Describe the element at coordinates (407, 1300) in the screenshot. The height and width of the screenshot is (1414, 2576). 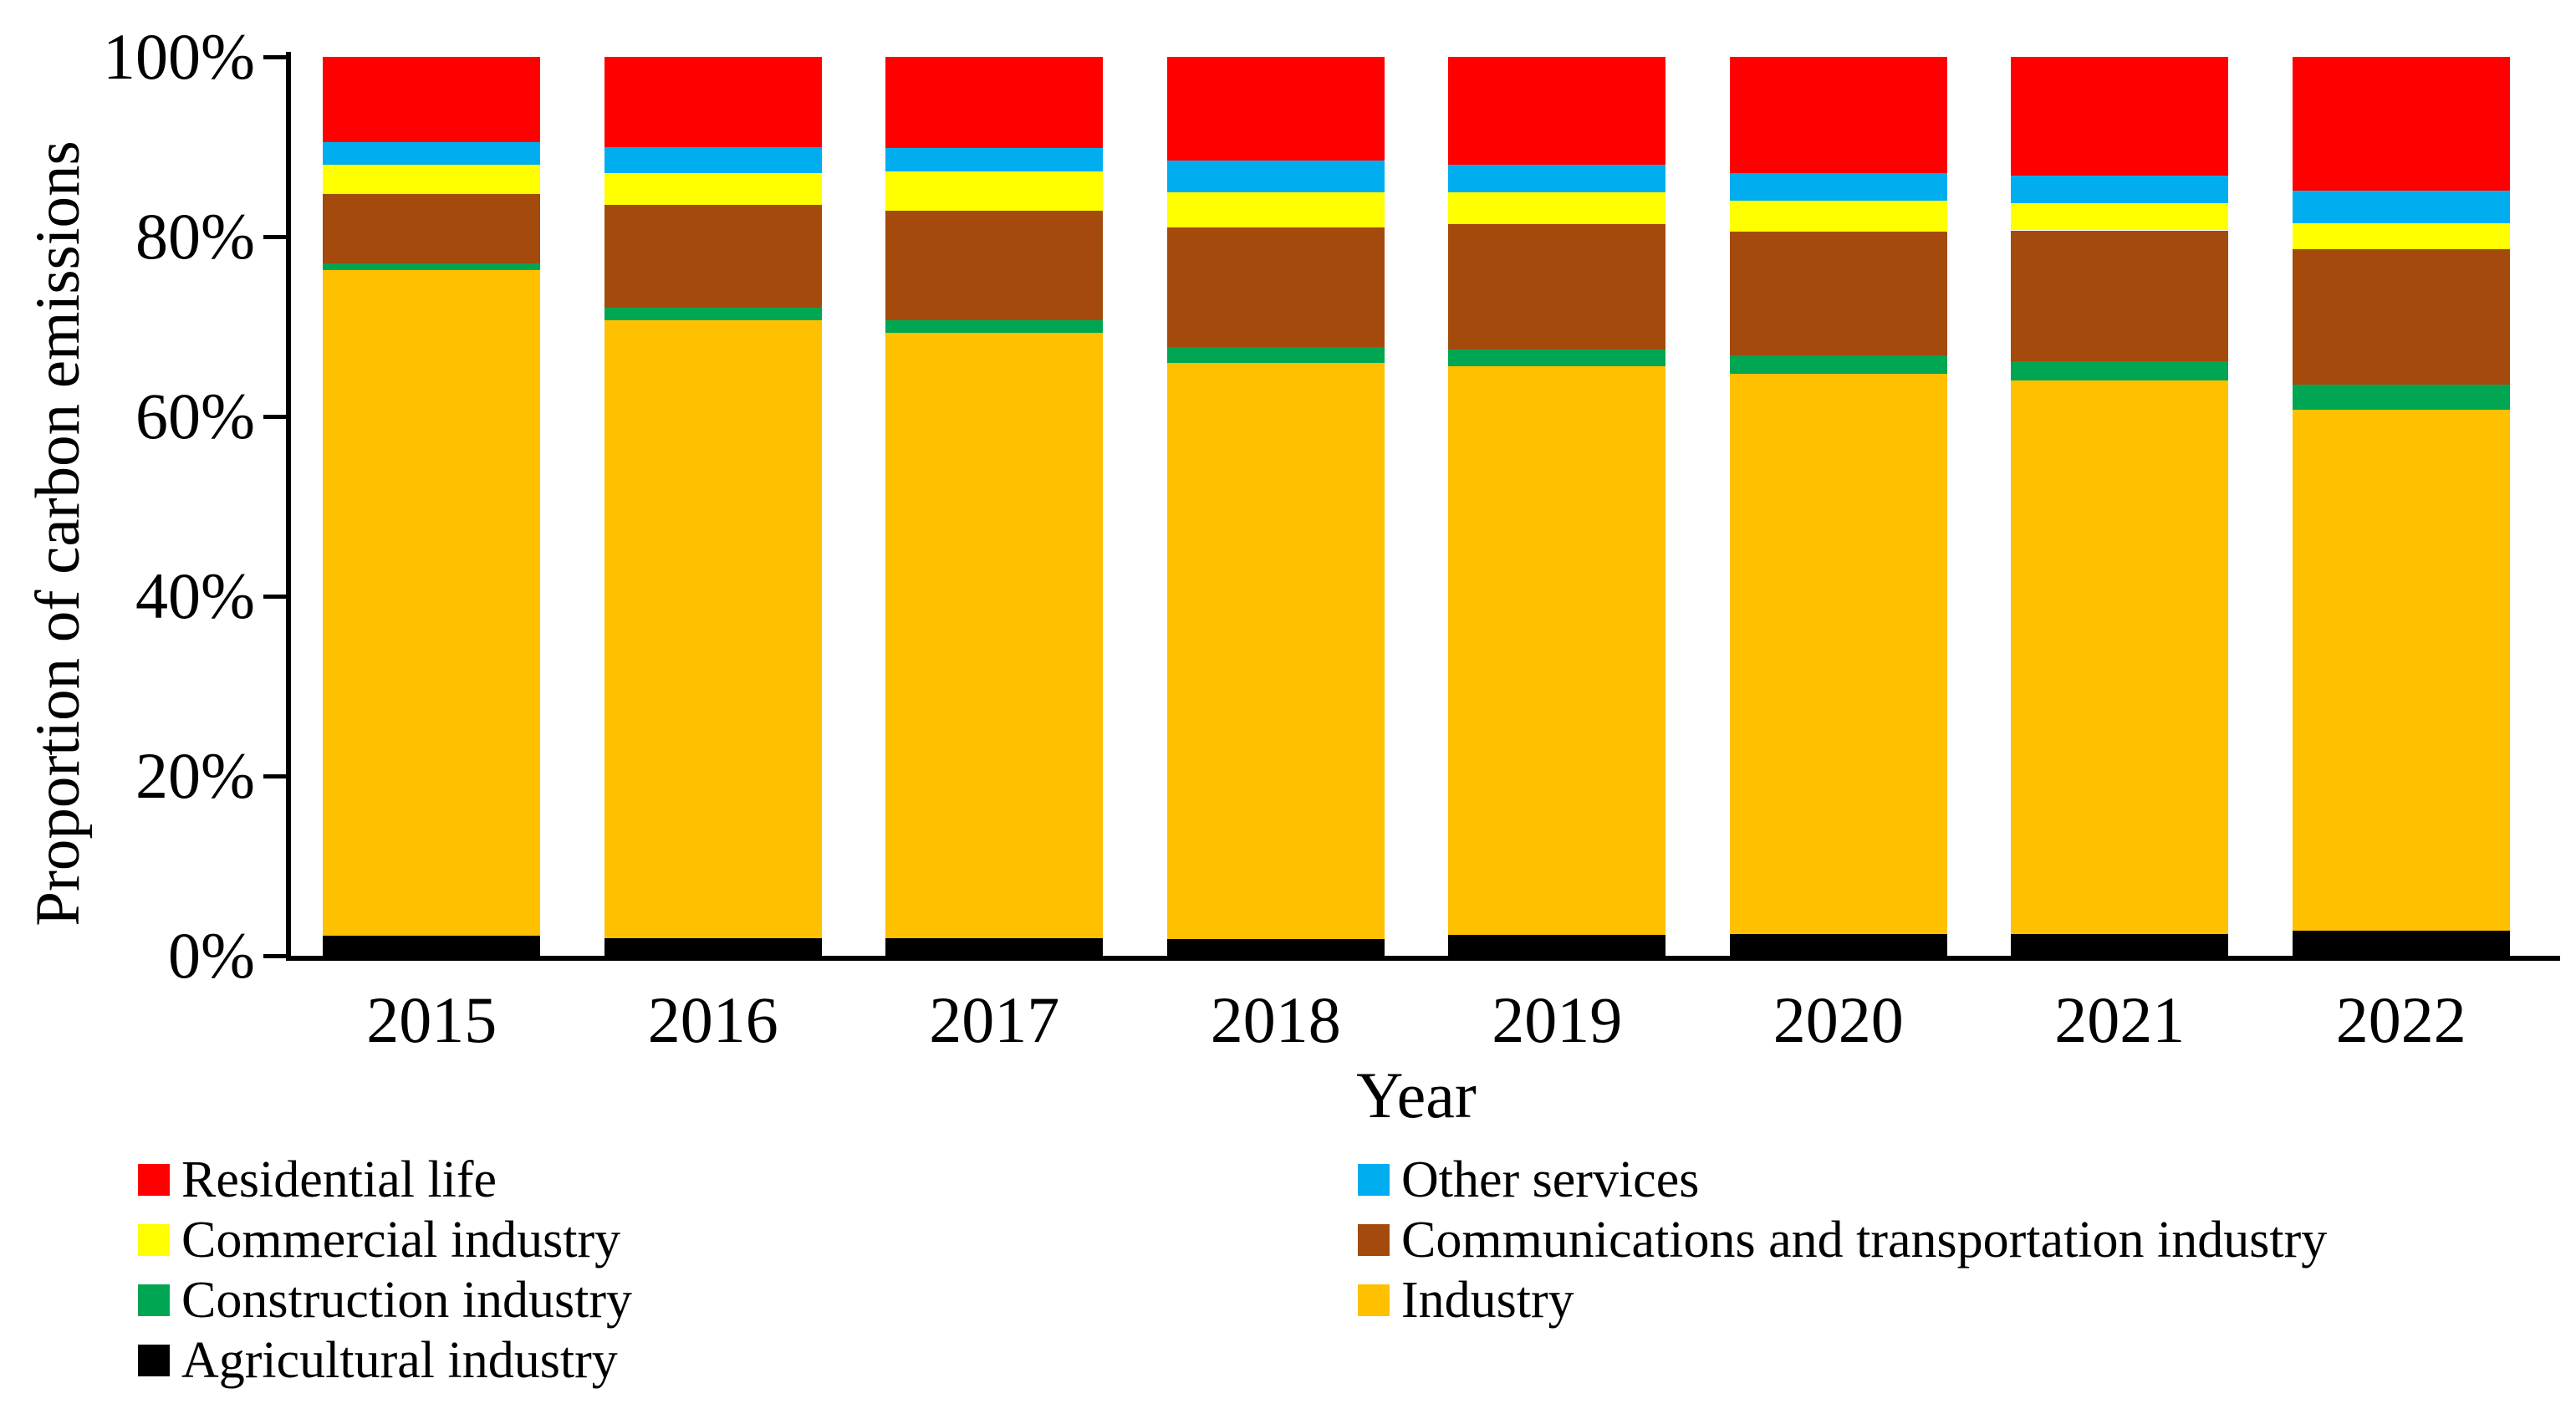
I see `legend-label: Construction industry` at that location.